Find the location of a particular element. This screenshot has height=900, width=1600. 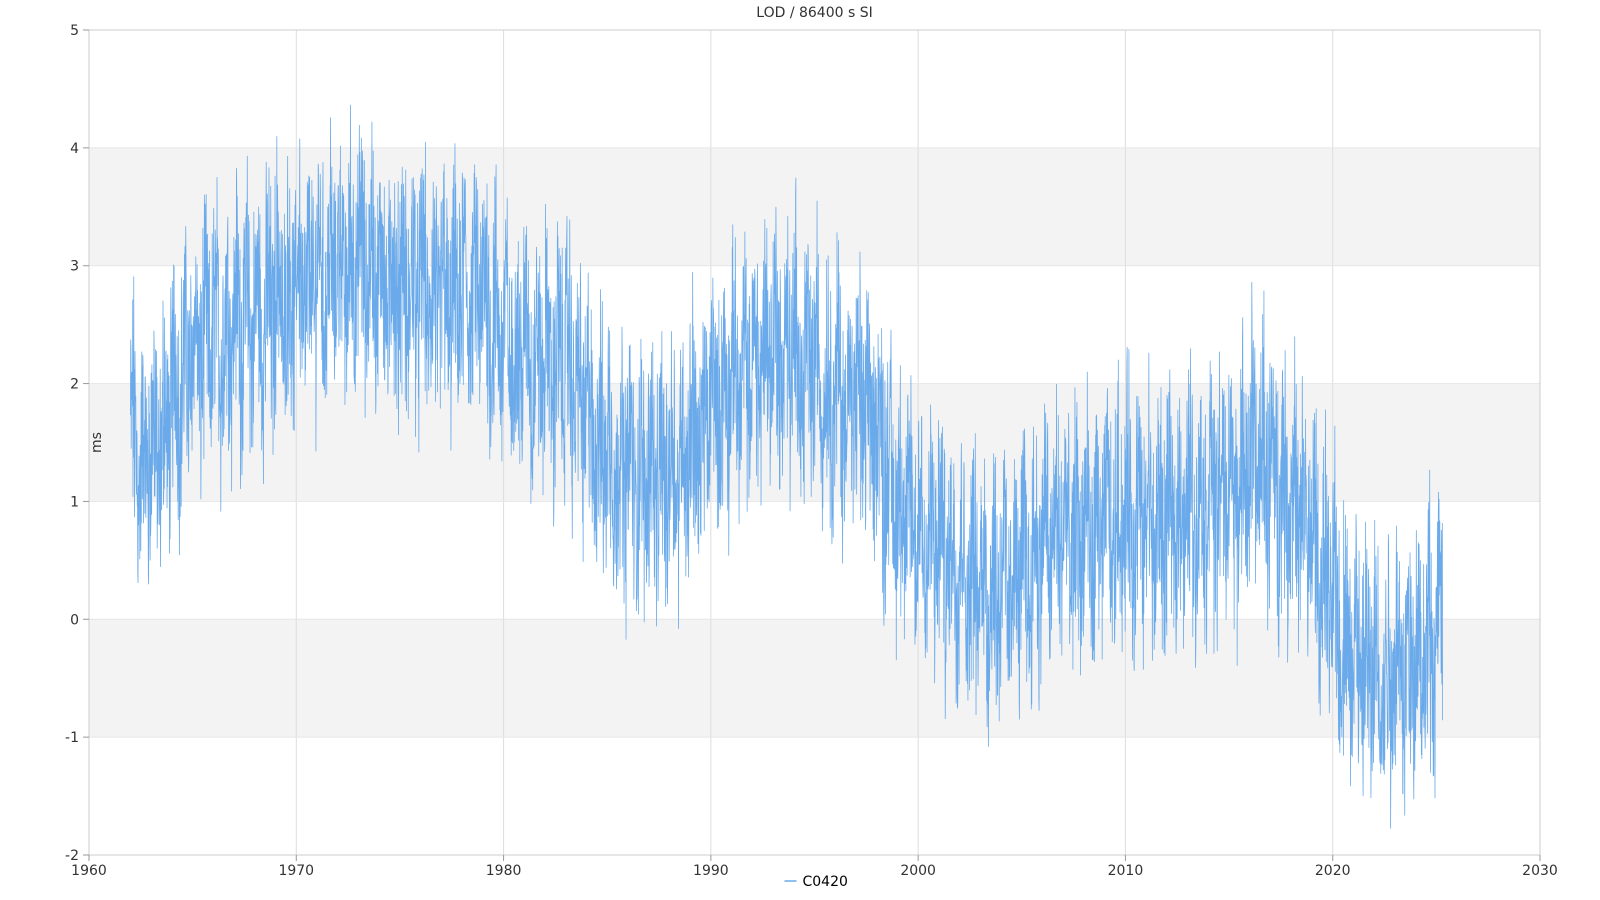

y-tick-label: 5 is located at coordinates (74, 31).